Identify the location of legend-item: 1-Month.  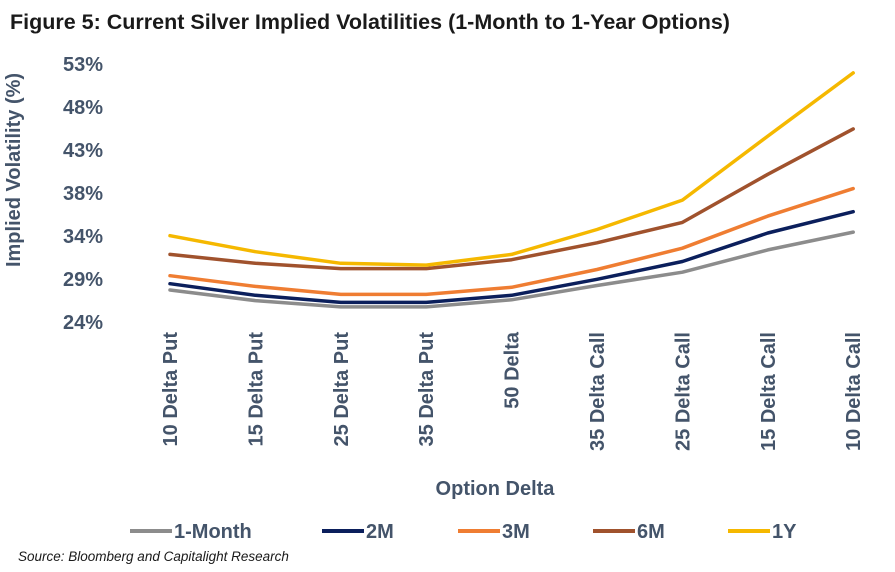
(191, 532).